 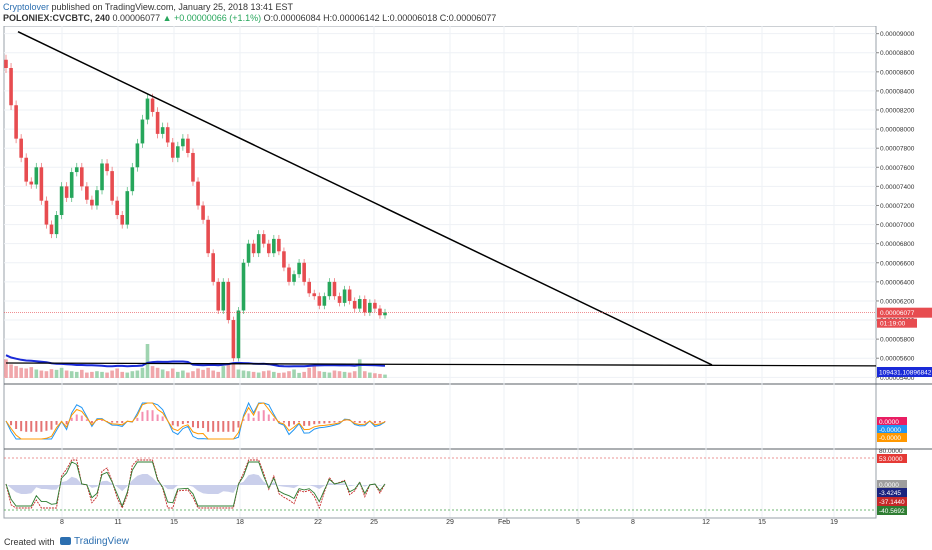 I want to click on author-name: Cryptolover, so click(x=26, y=7).